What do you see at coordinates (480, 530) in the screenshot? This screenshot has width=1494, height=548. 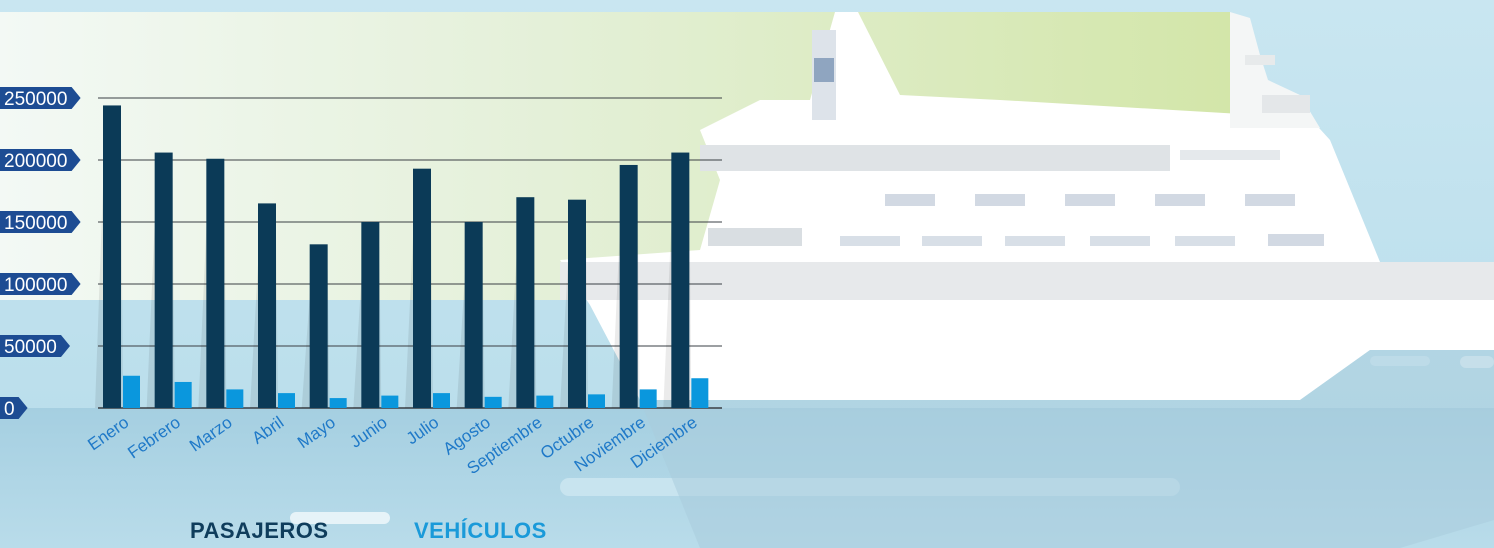 I see `legend-vehiculos: VEHÍCULOS` at bounding box center [480, 530].